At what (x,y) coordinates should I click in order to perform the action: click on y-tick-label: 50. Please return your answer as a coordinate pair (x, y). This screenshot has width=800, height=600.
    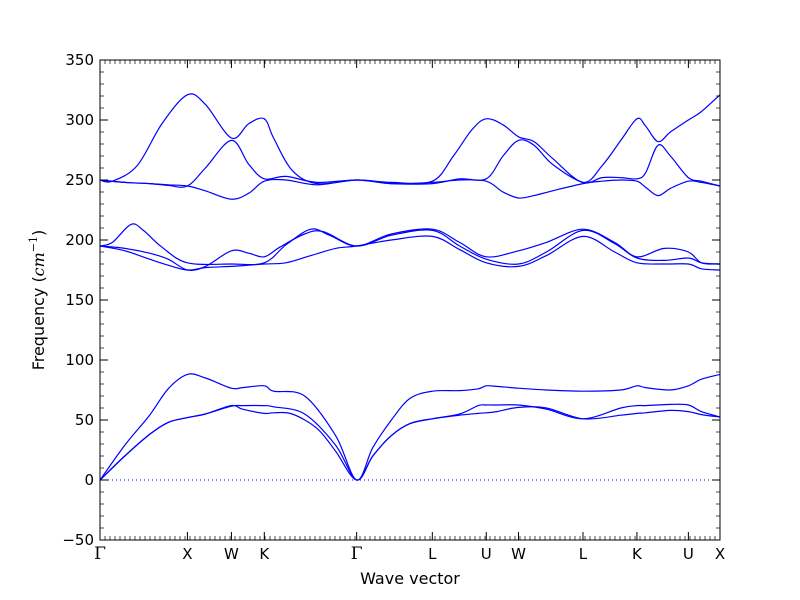
    Looking at the image, I should click on (84, 420).